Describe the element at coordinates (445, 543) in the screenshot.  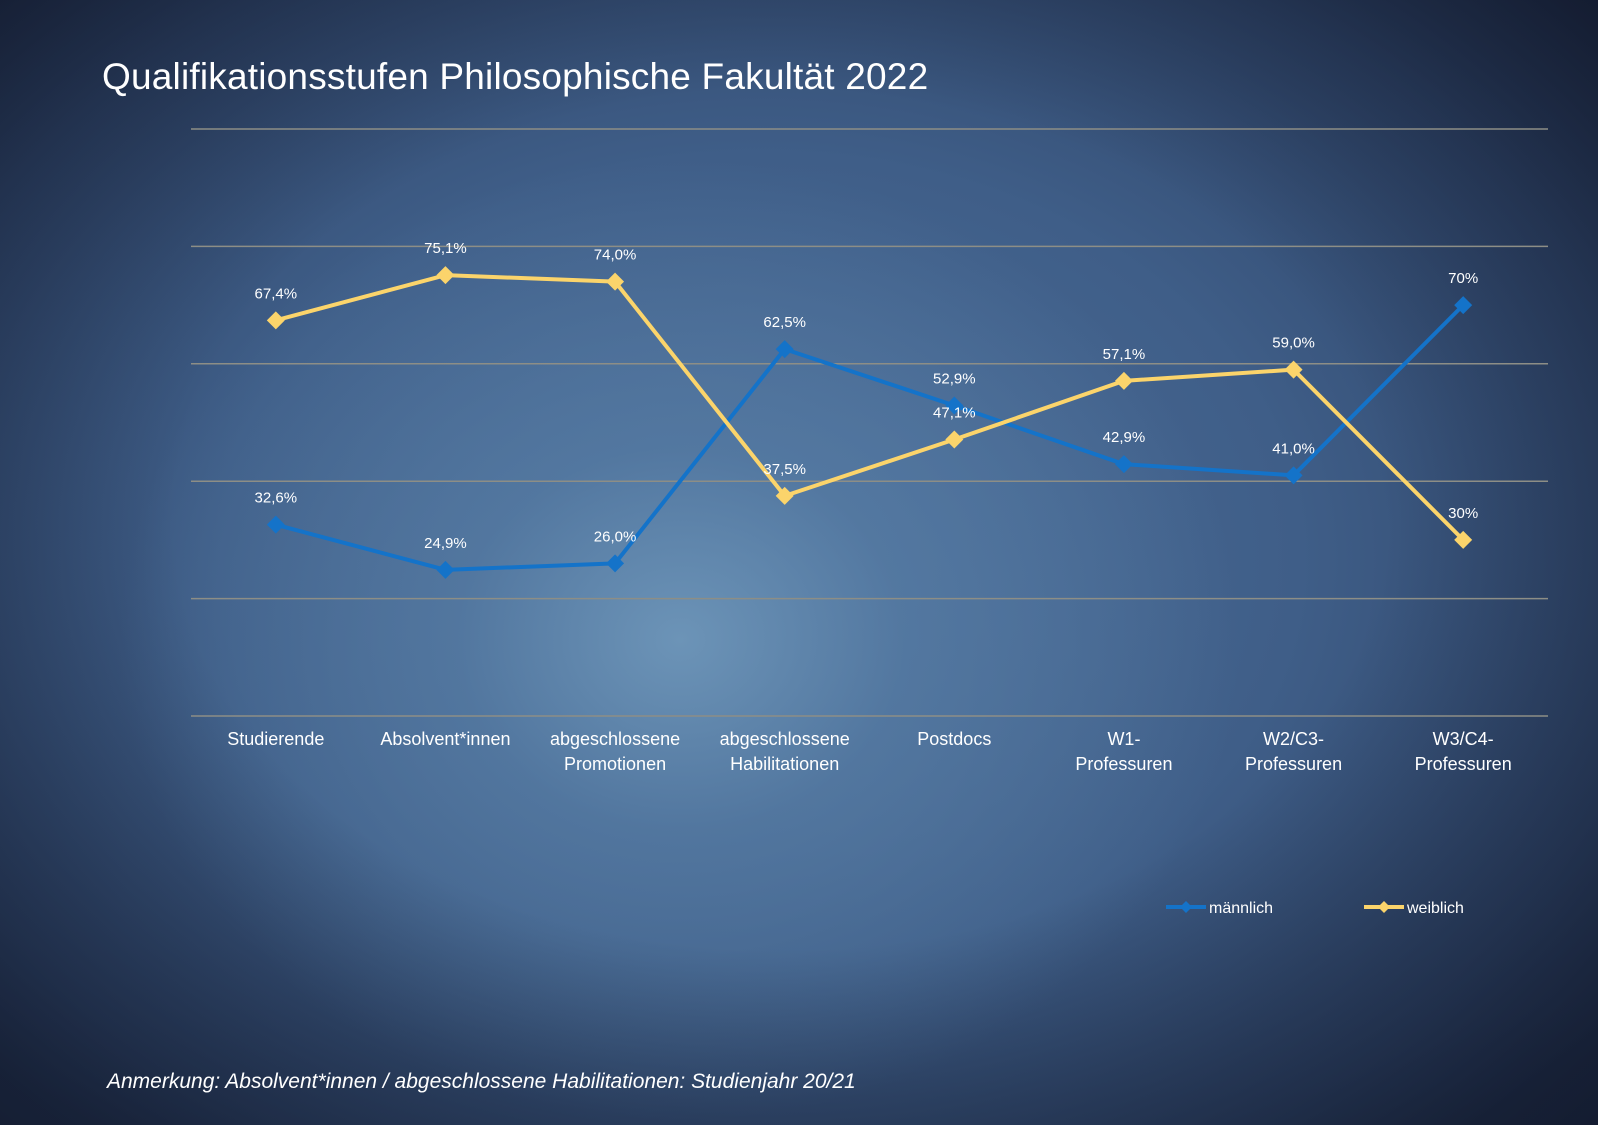
I see `data-label: 24,9%` at that location.